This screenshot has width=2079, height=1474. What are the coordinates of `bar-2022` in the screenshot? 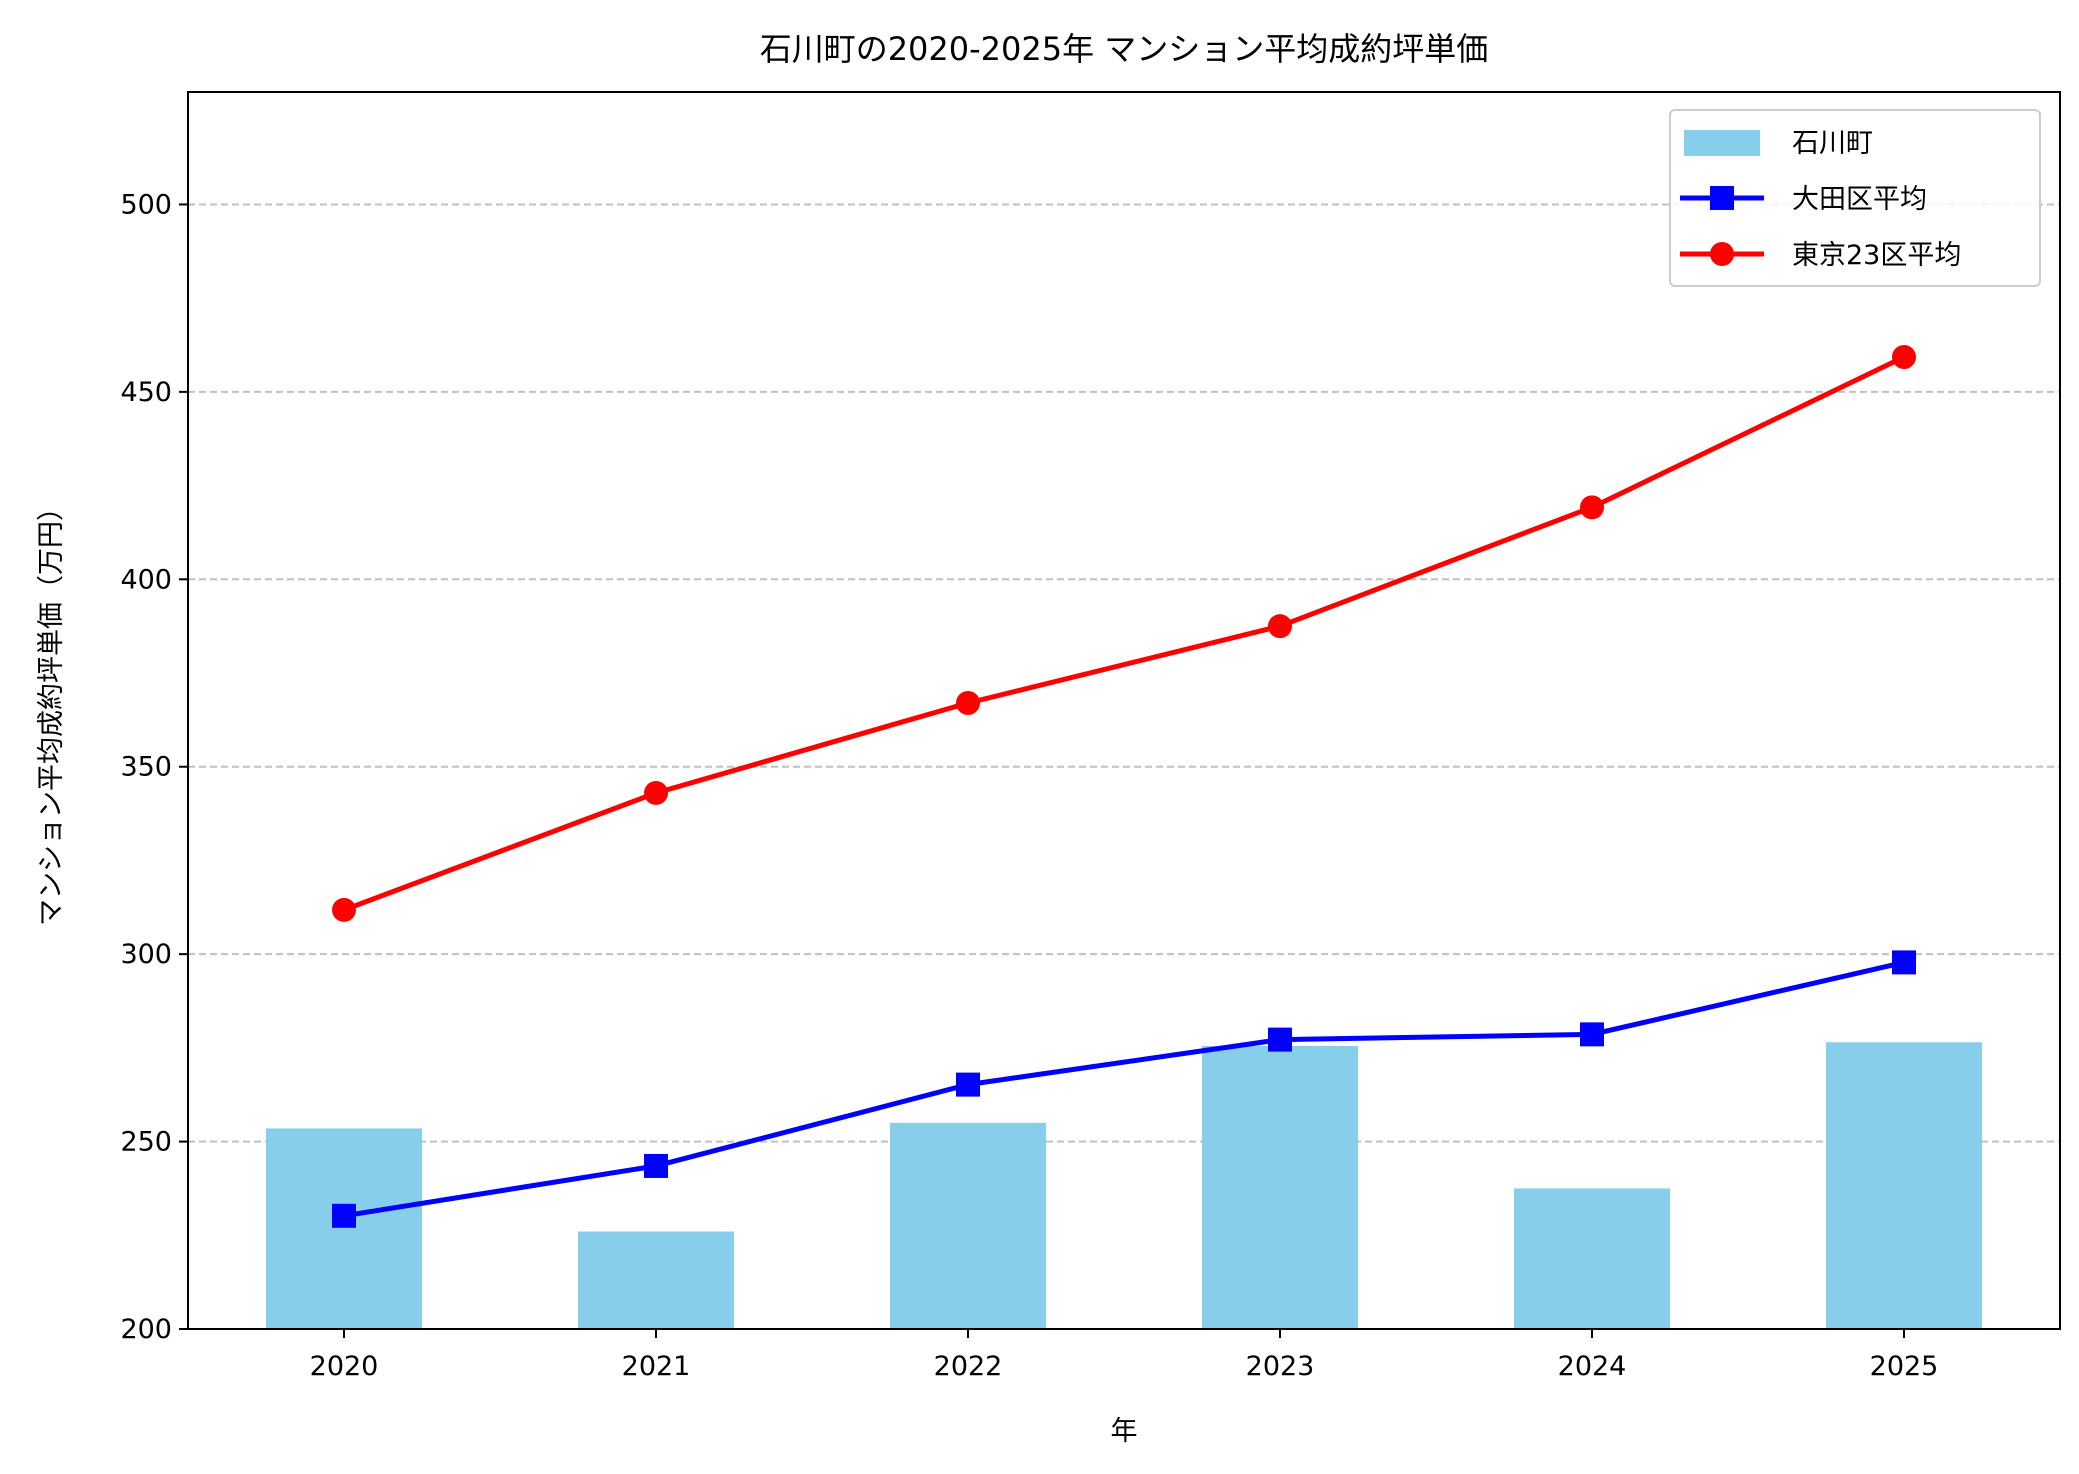 It's located at (968, 1225).